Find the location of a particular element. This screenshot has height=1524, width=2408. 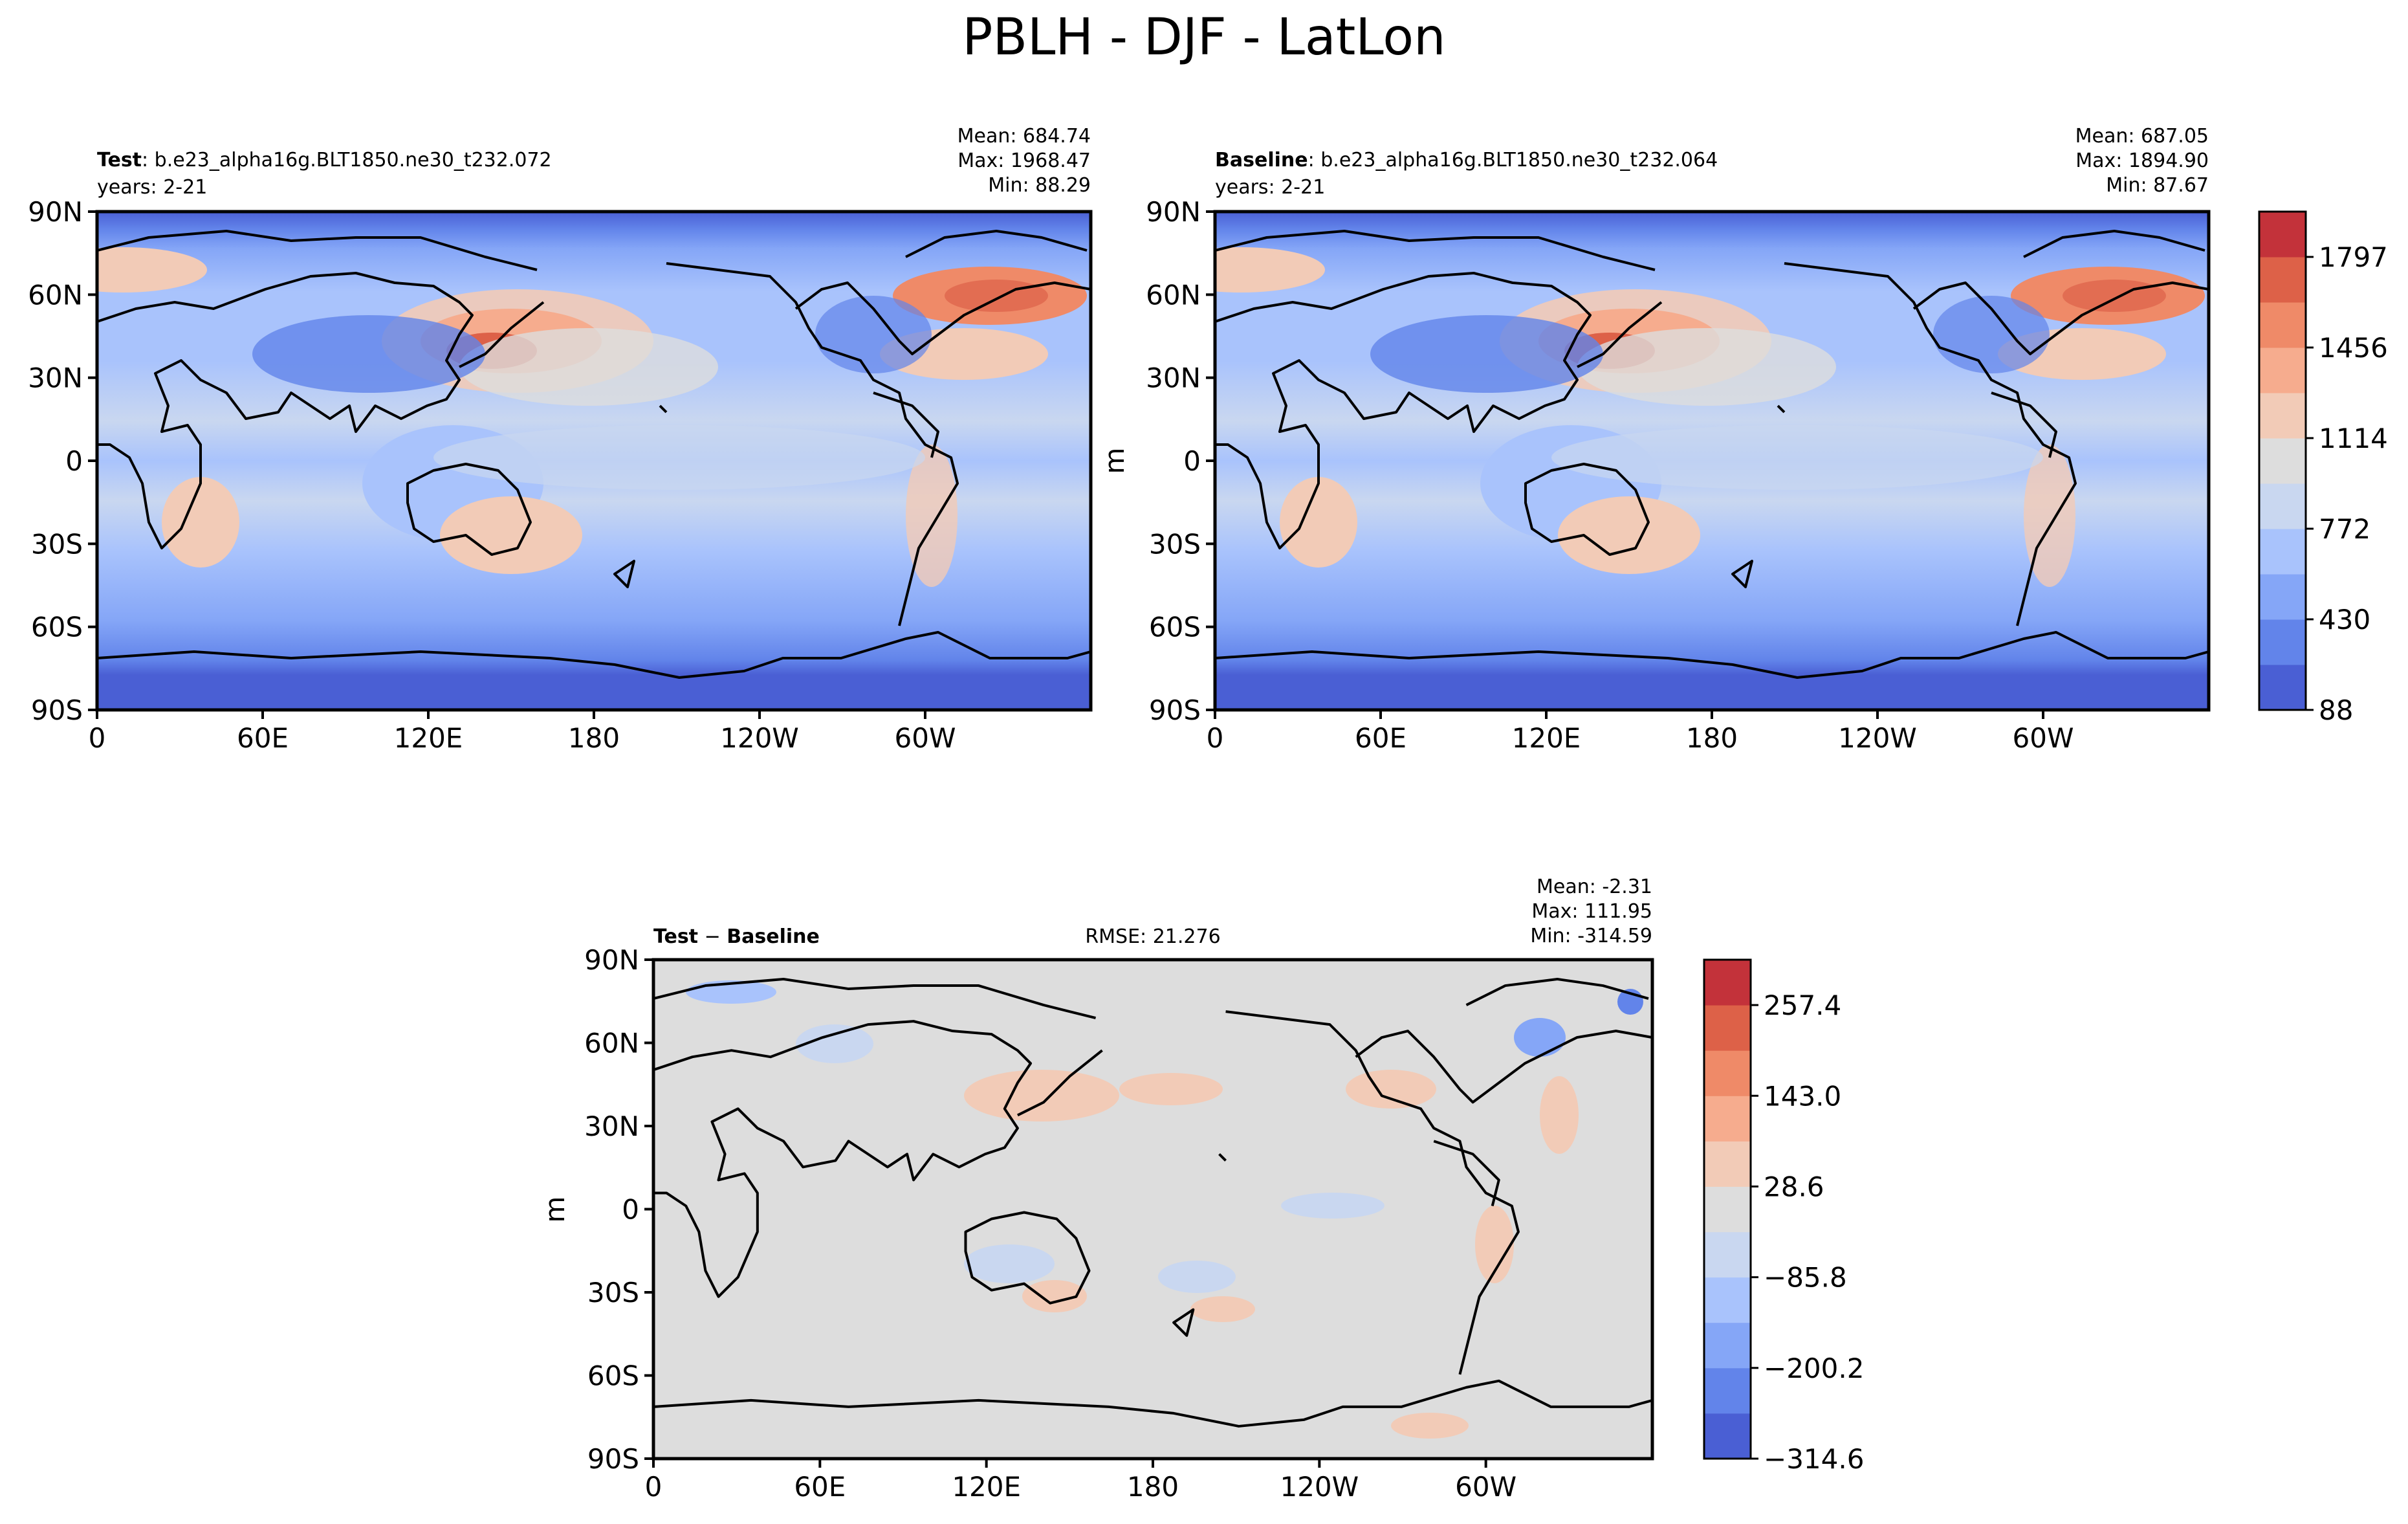

panel-diff-max: Max: 111.95 is located at coordinates (1592, 911).